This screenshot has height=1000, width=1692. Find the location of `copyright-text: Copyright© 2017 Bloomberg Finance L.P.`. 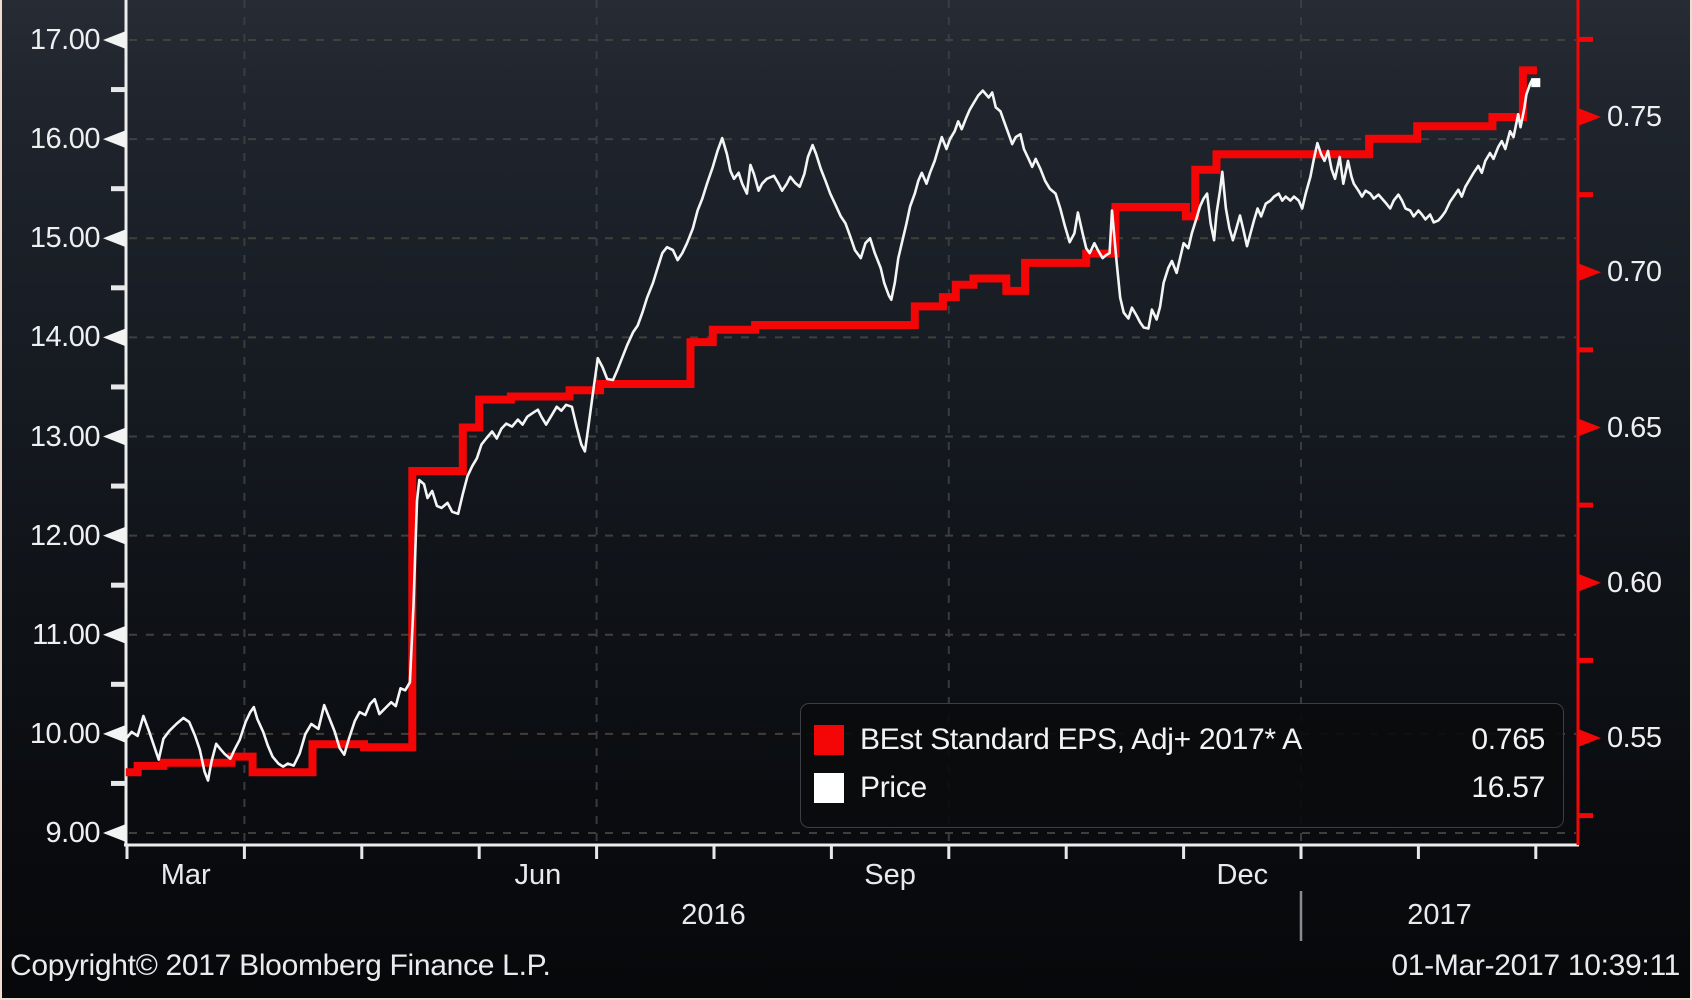

copyright-text: Copyright© 2017 Bloomberg Finance L.P. is located at coordinates (280, 965).